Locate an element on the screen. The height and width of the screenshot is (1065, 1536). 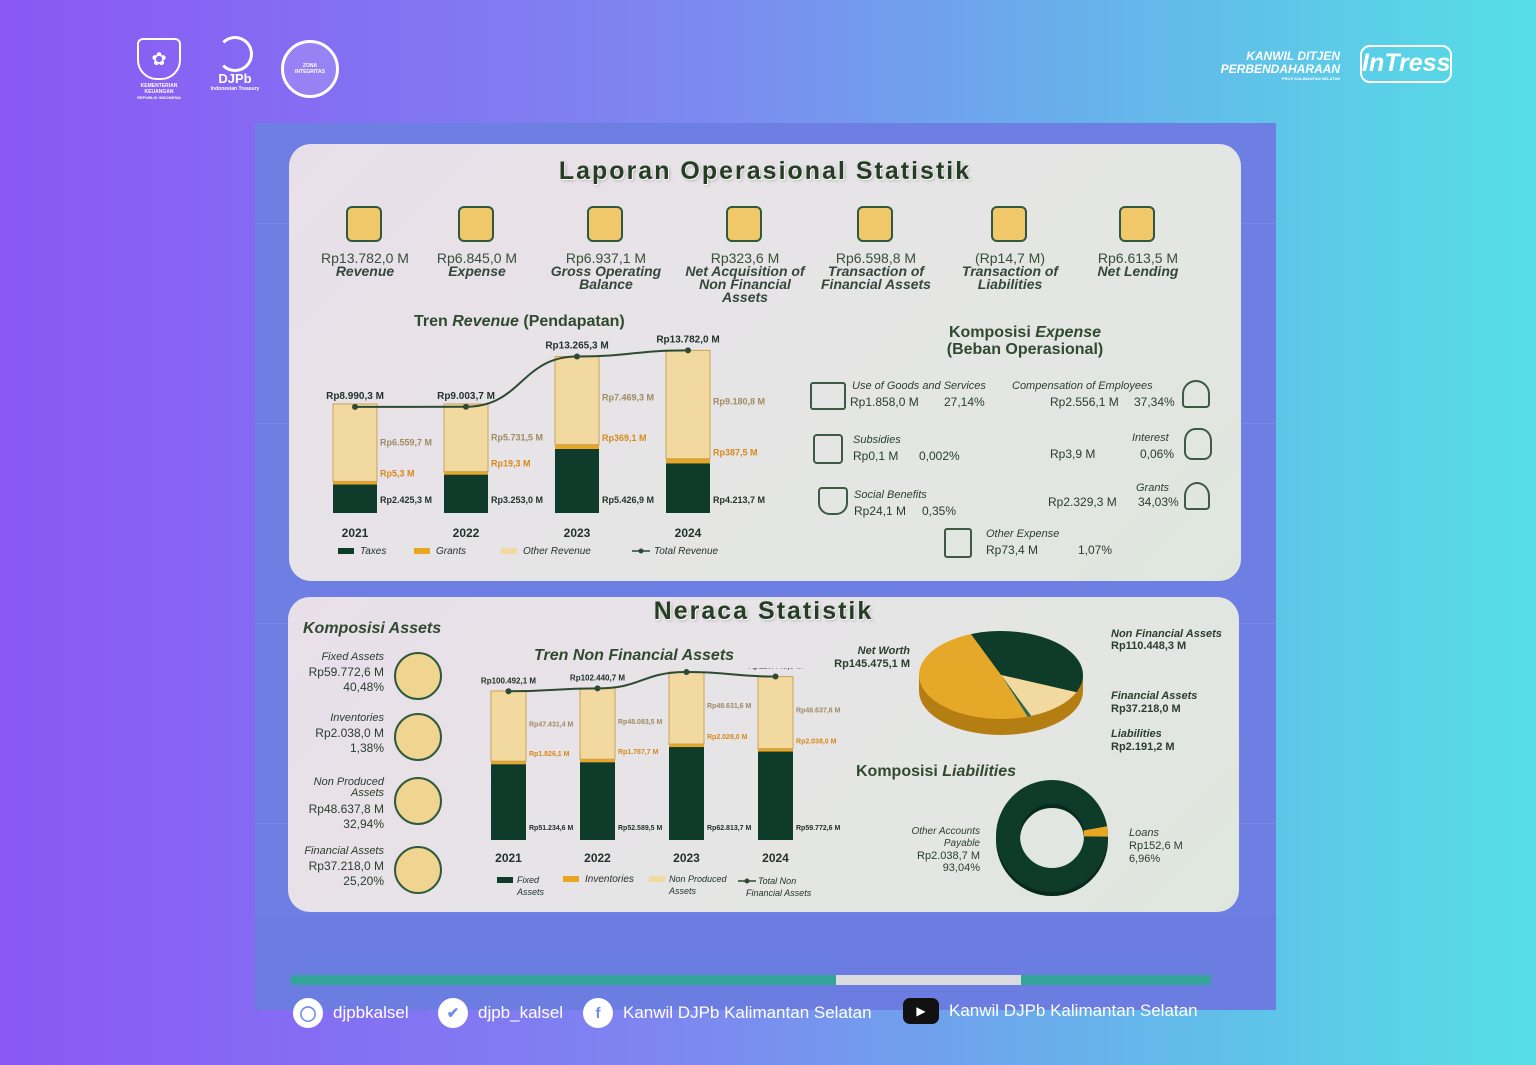
lo-title: Laporan Operasional Statistik is located at coordinates (765, 171).